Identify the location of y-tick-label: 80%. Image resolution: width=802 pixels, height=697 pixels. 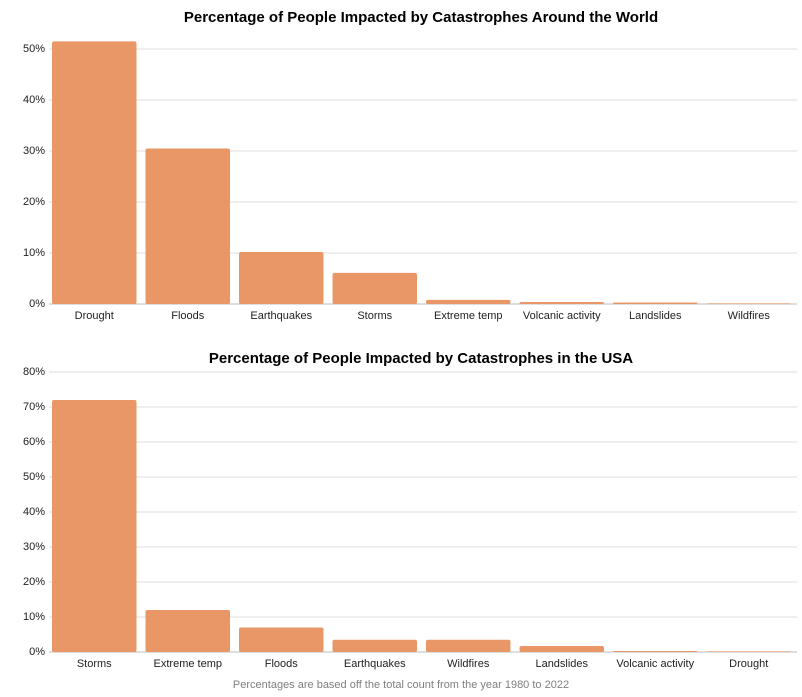
(34, 372).